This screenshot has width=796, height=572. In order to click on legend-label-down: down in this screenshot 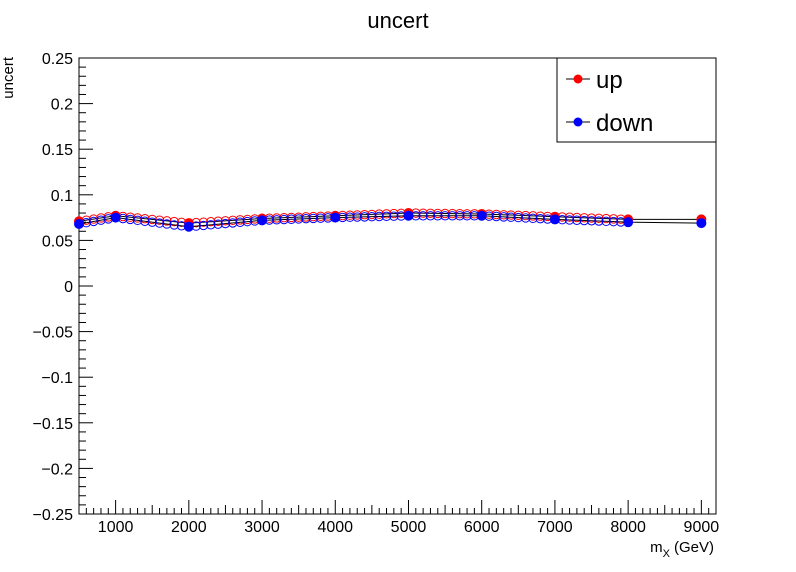, I will do `click(624, 123)`.